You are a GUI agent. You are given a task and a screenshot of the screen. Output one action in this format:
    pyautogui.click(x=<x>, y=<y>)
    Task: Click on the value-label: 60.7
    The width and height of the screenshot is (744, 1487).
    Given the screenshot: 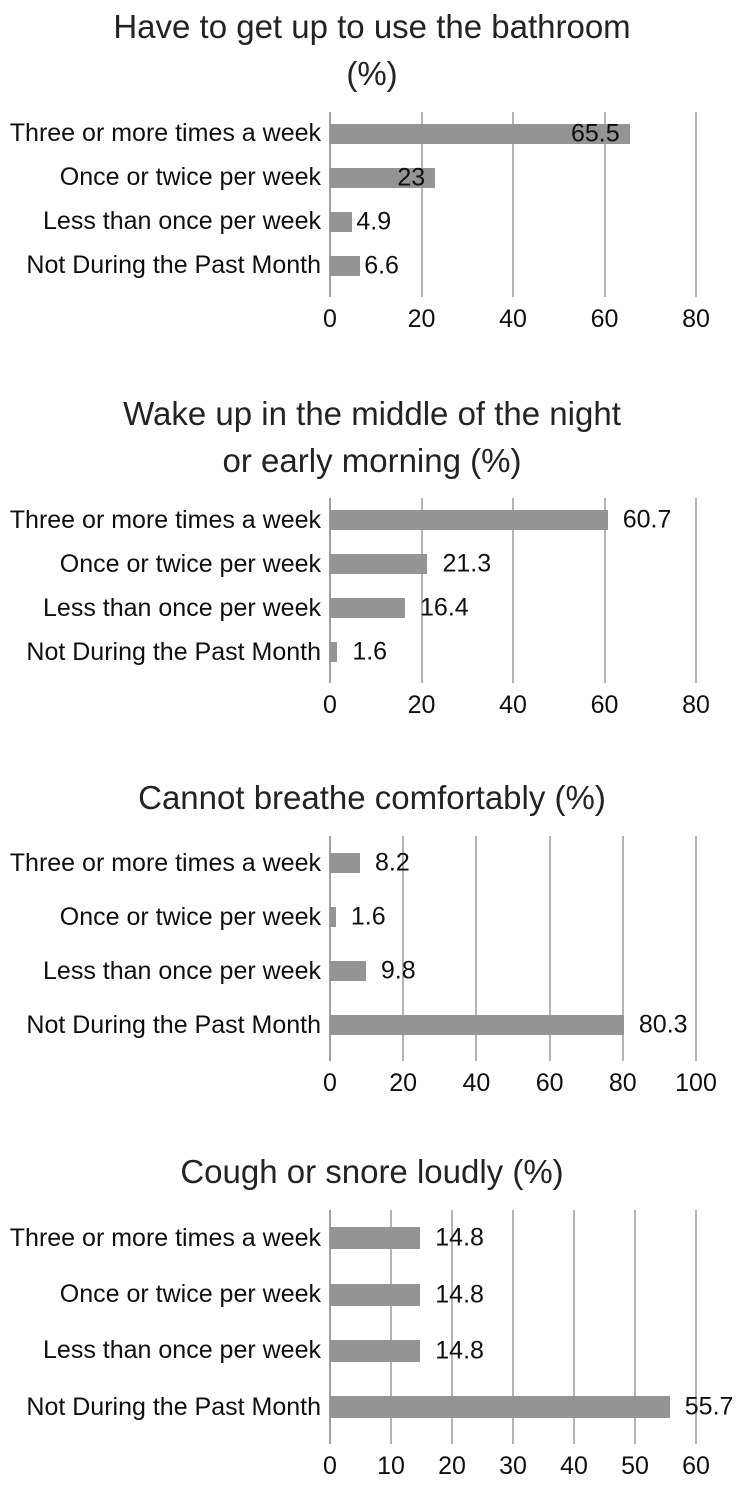 What is the action you would take?
    pyautogui.click(x=647, y=519)
    